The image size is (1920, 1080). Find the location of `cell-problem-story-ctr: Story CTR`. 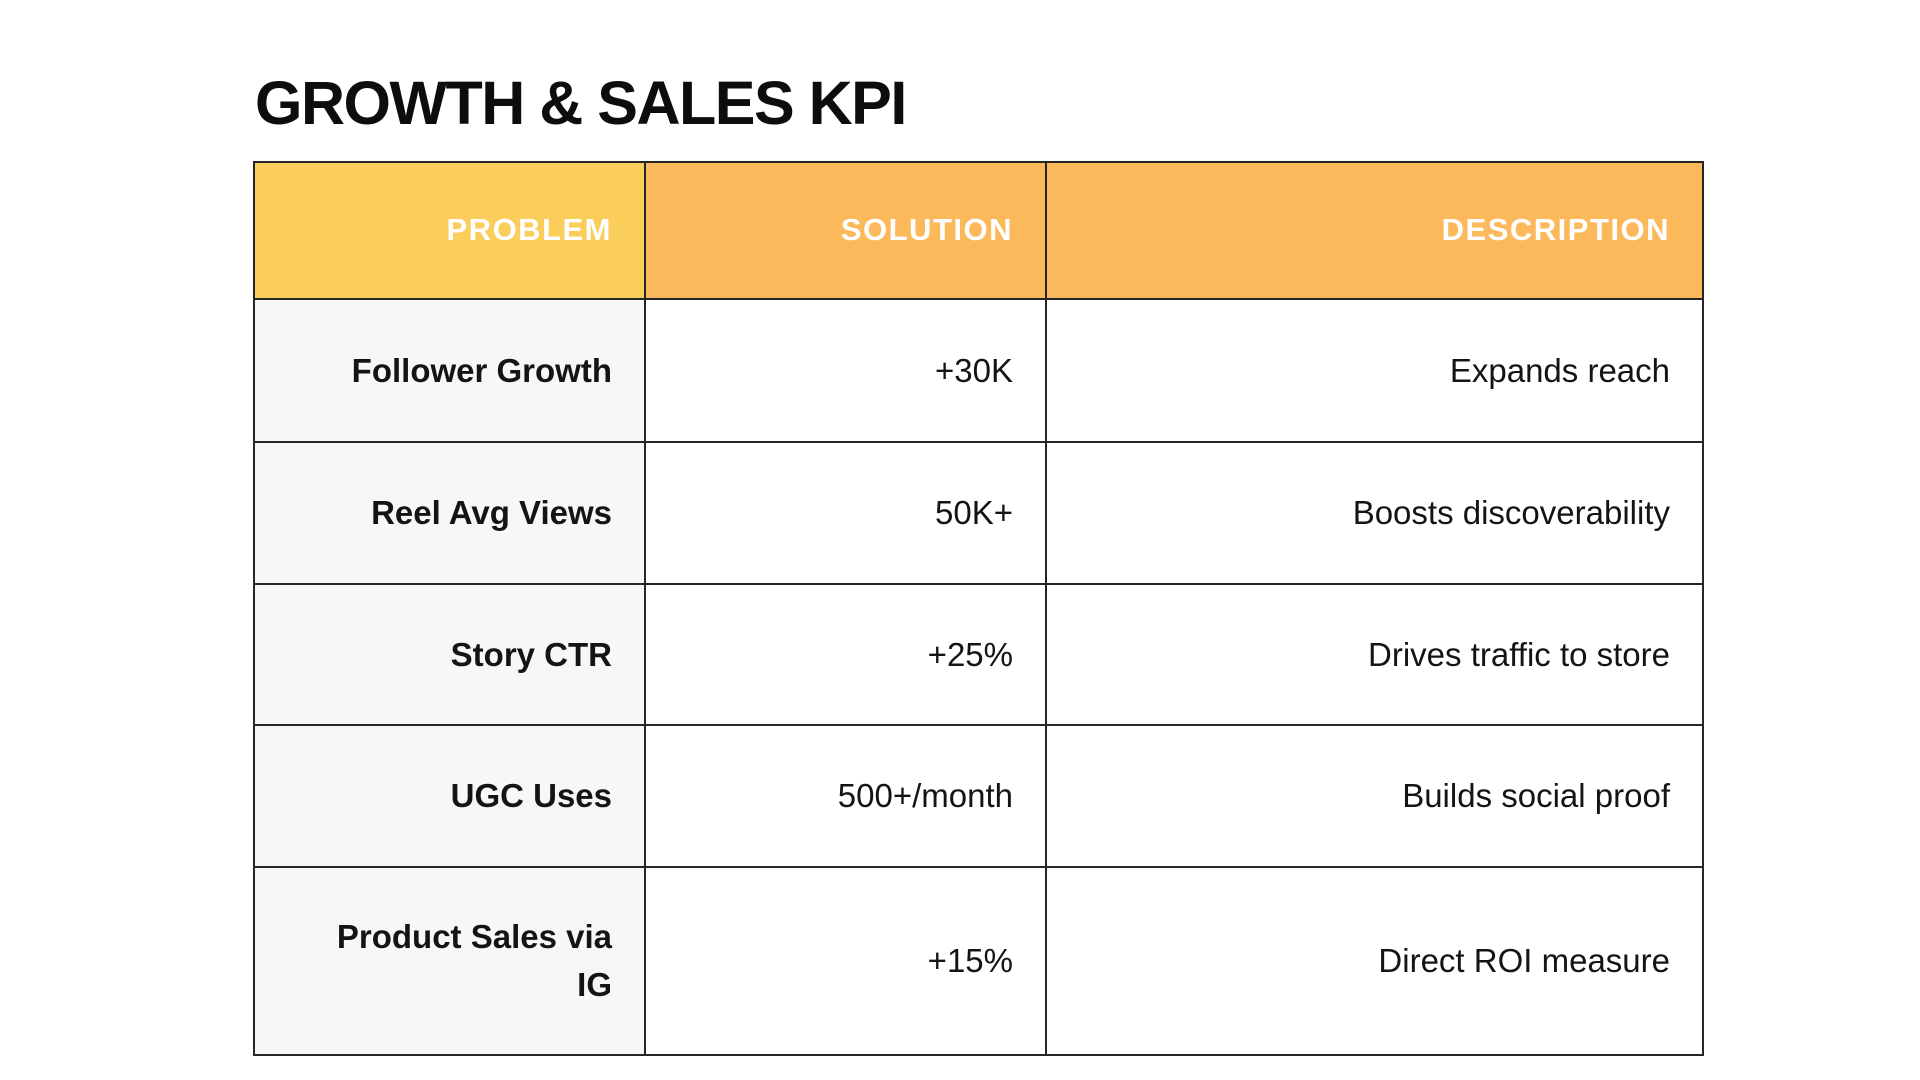

cell-problem-story-ctr: Story CTR is located at coordinates (449, 653).